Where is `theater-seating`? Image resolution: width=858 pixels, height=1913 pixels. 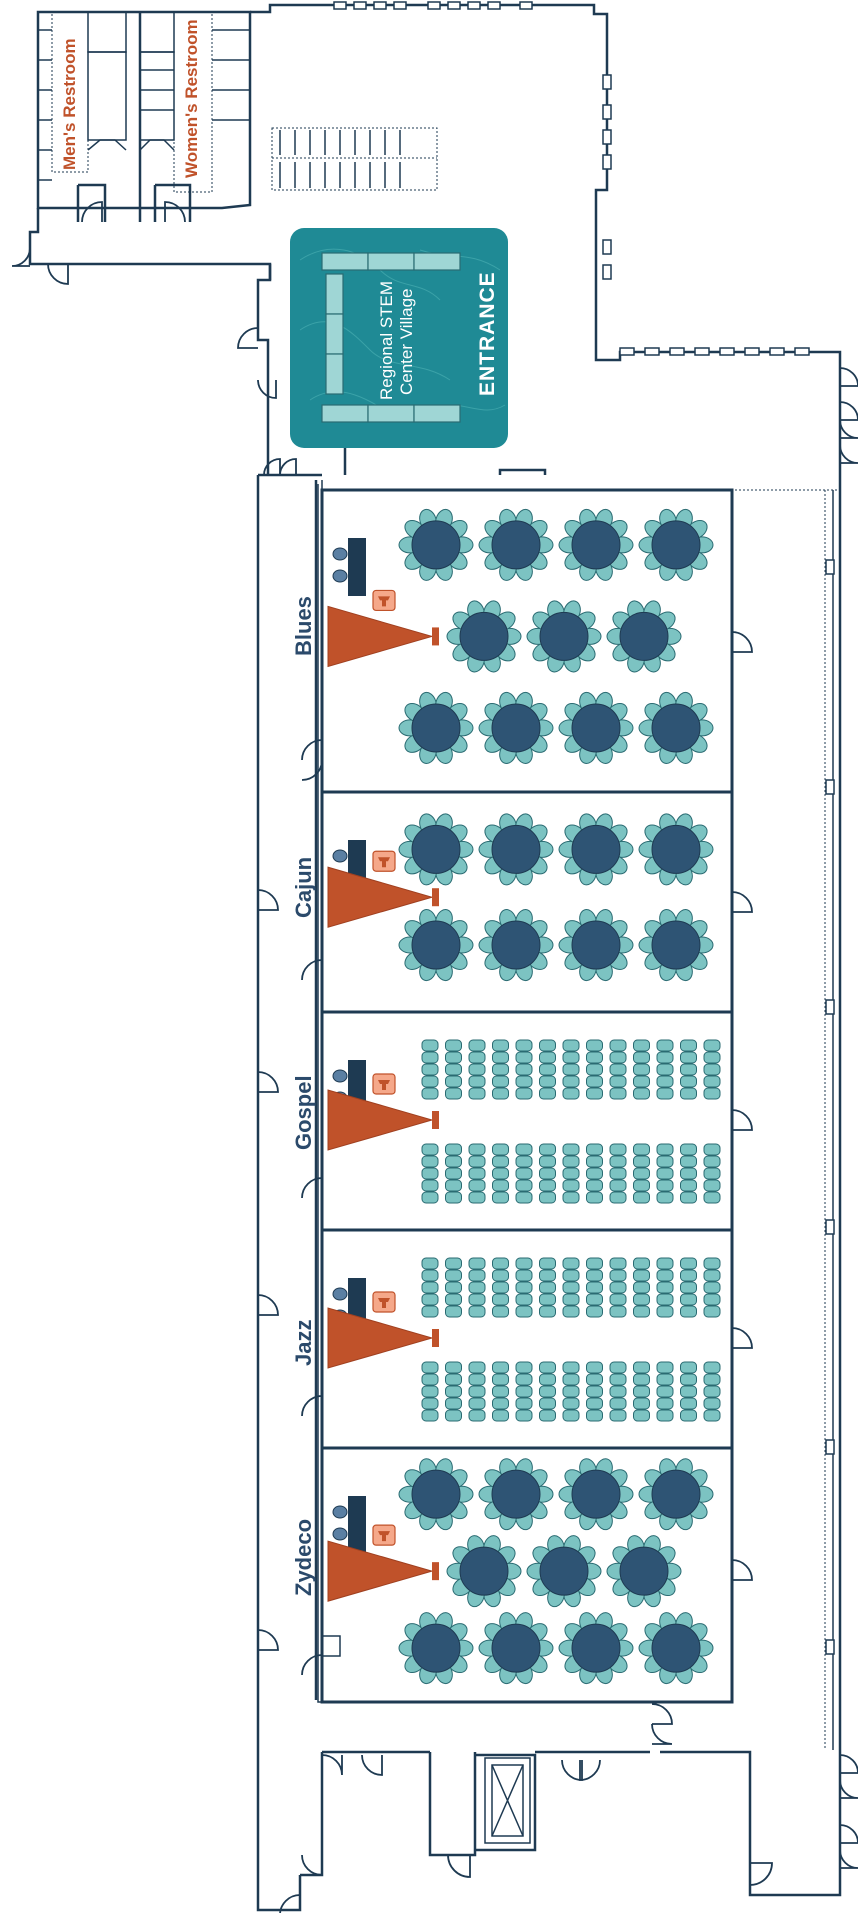
theater-seating is located at coordinates (571, 1121).